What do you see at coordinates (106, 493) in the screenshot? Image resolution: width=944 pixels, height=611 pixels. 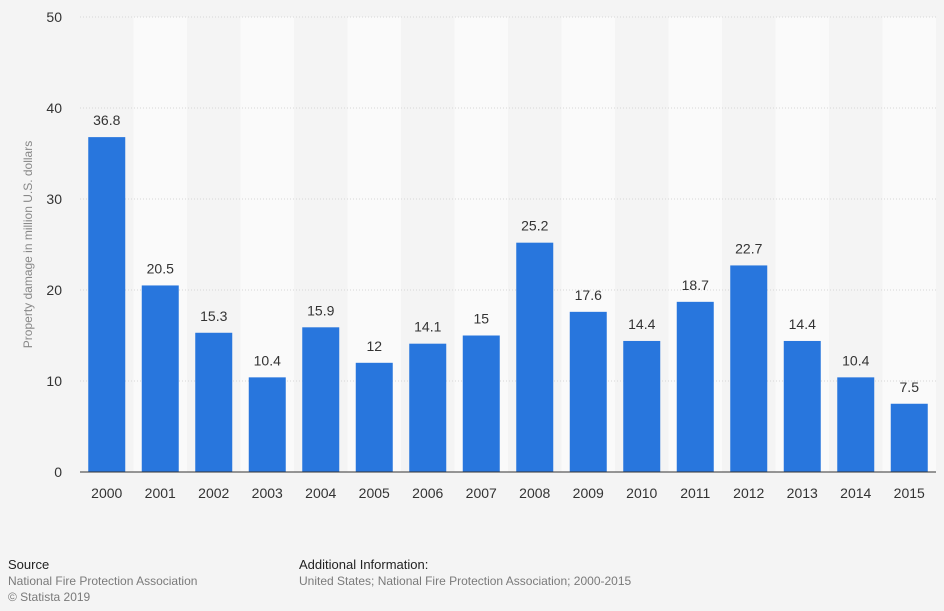 I see `x-tick-label: 2000` at bounding box center [106, 493].